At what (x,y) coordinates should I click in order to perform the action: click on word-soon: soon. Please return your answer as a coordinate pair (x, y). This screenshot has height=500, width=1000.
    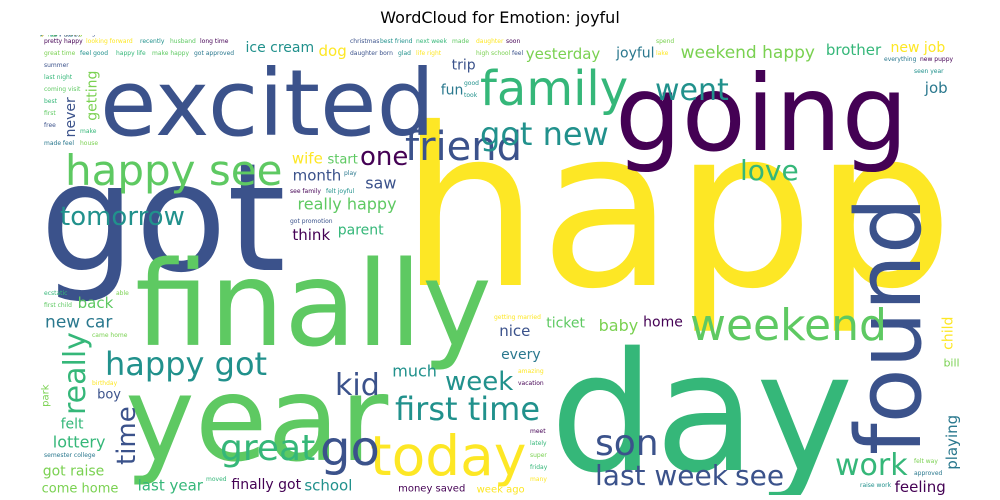
    Looking at the image, I should click on (513, 41).